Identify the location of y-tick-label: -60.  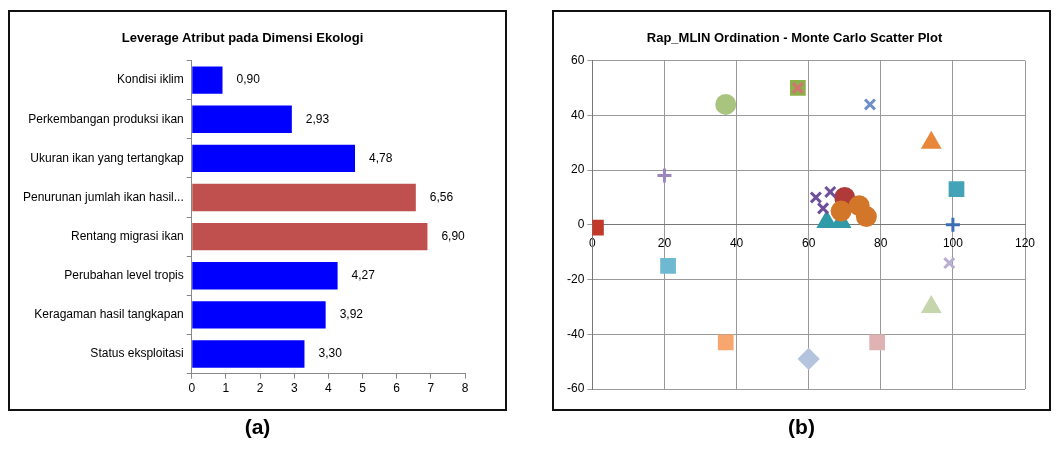
(576, 388).